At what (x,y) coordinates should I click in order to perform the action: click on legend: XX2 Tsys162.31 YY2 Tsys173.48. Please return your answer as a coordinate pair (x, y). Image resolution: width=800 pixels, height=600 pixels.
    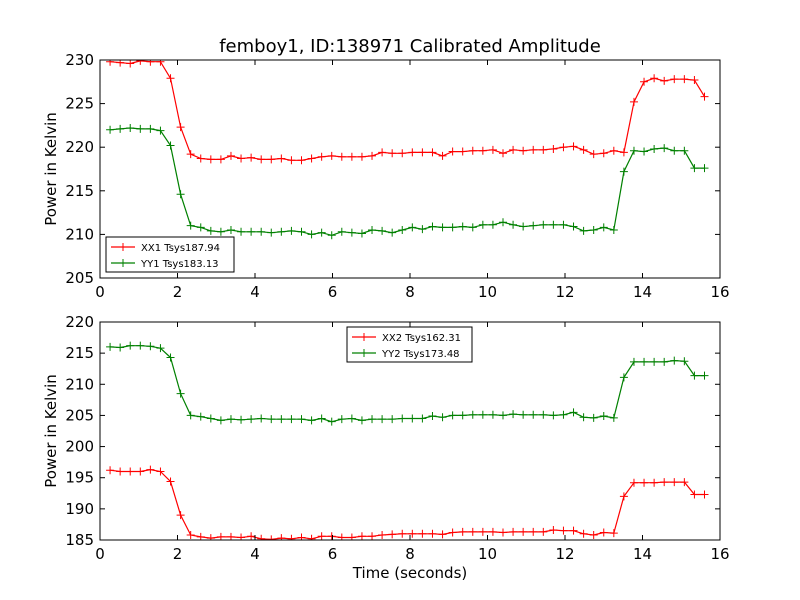
    Looking at the image, I should click on (409, 344).